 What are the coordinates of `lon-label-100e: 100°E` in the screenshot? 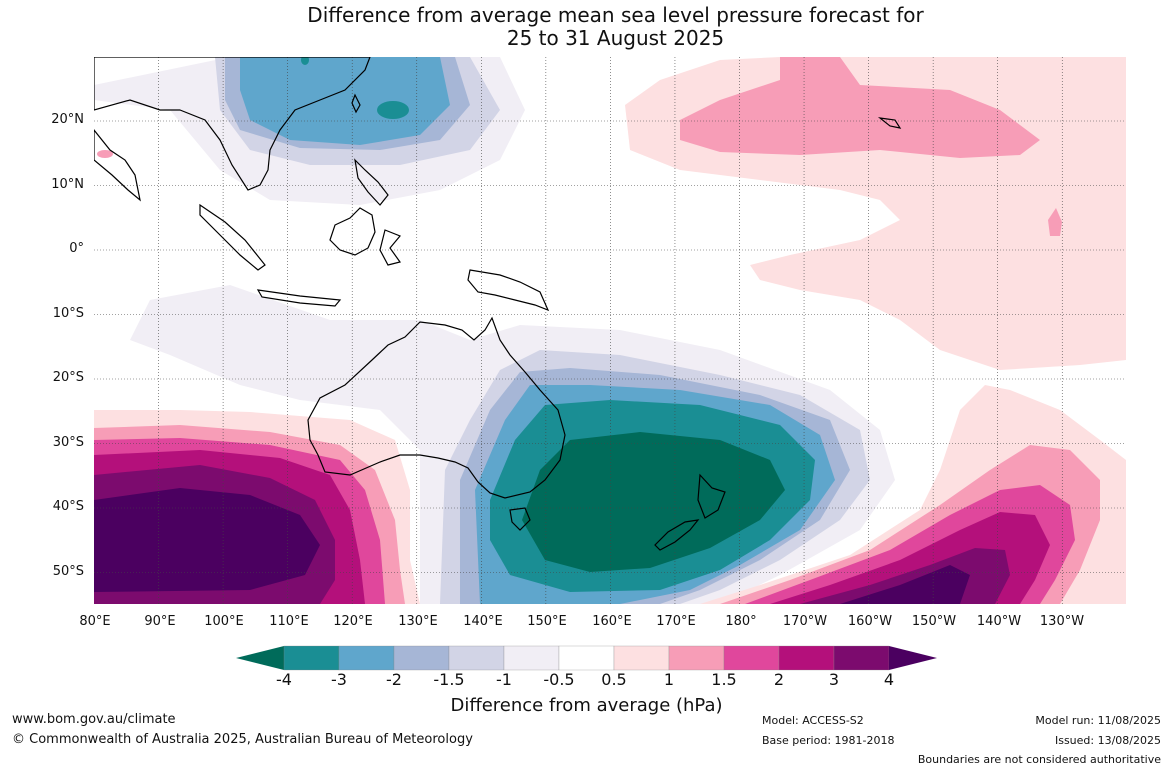 It's located at (224, 621).